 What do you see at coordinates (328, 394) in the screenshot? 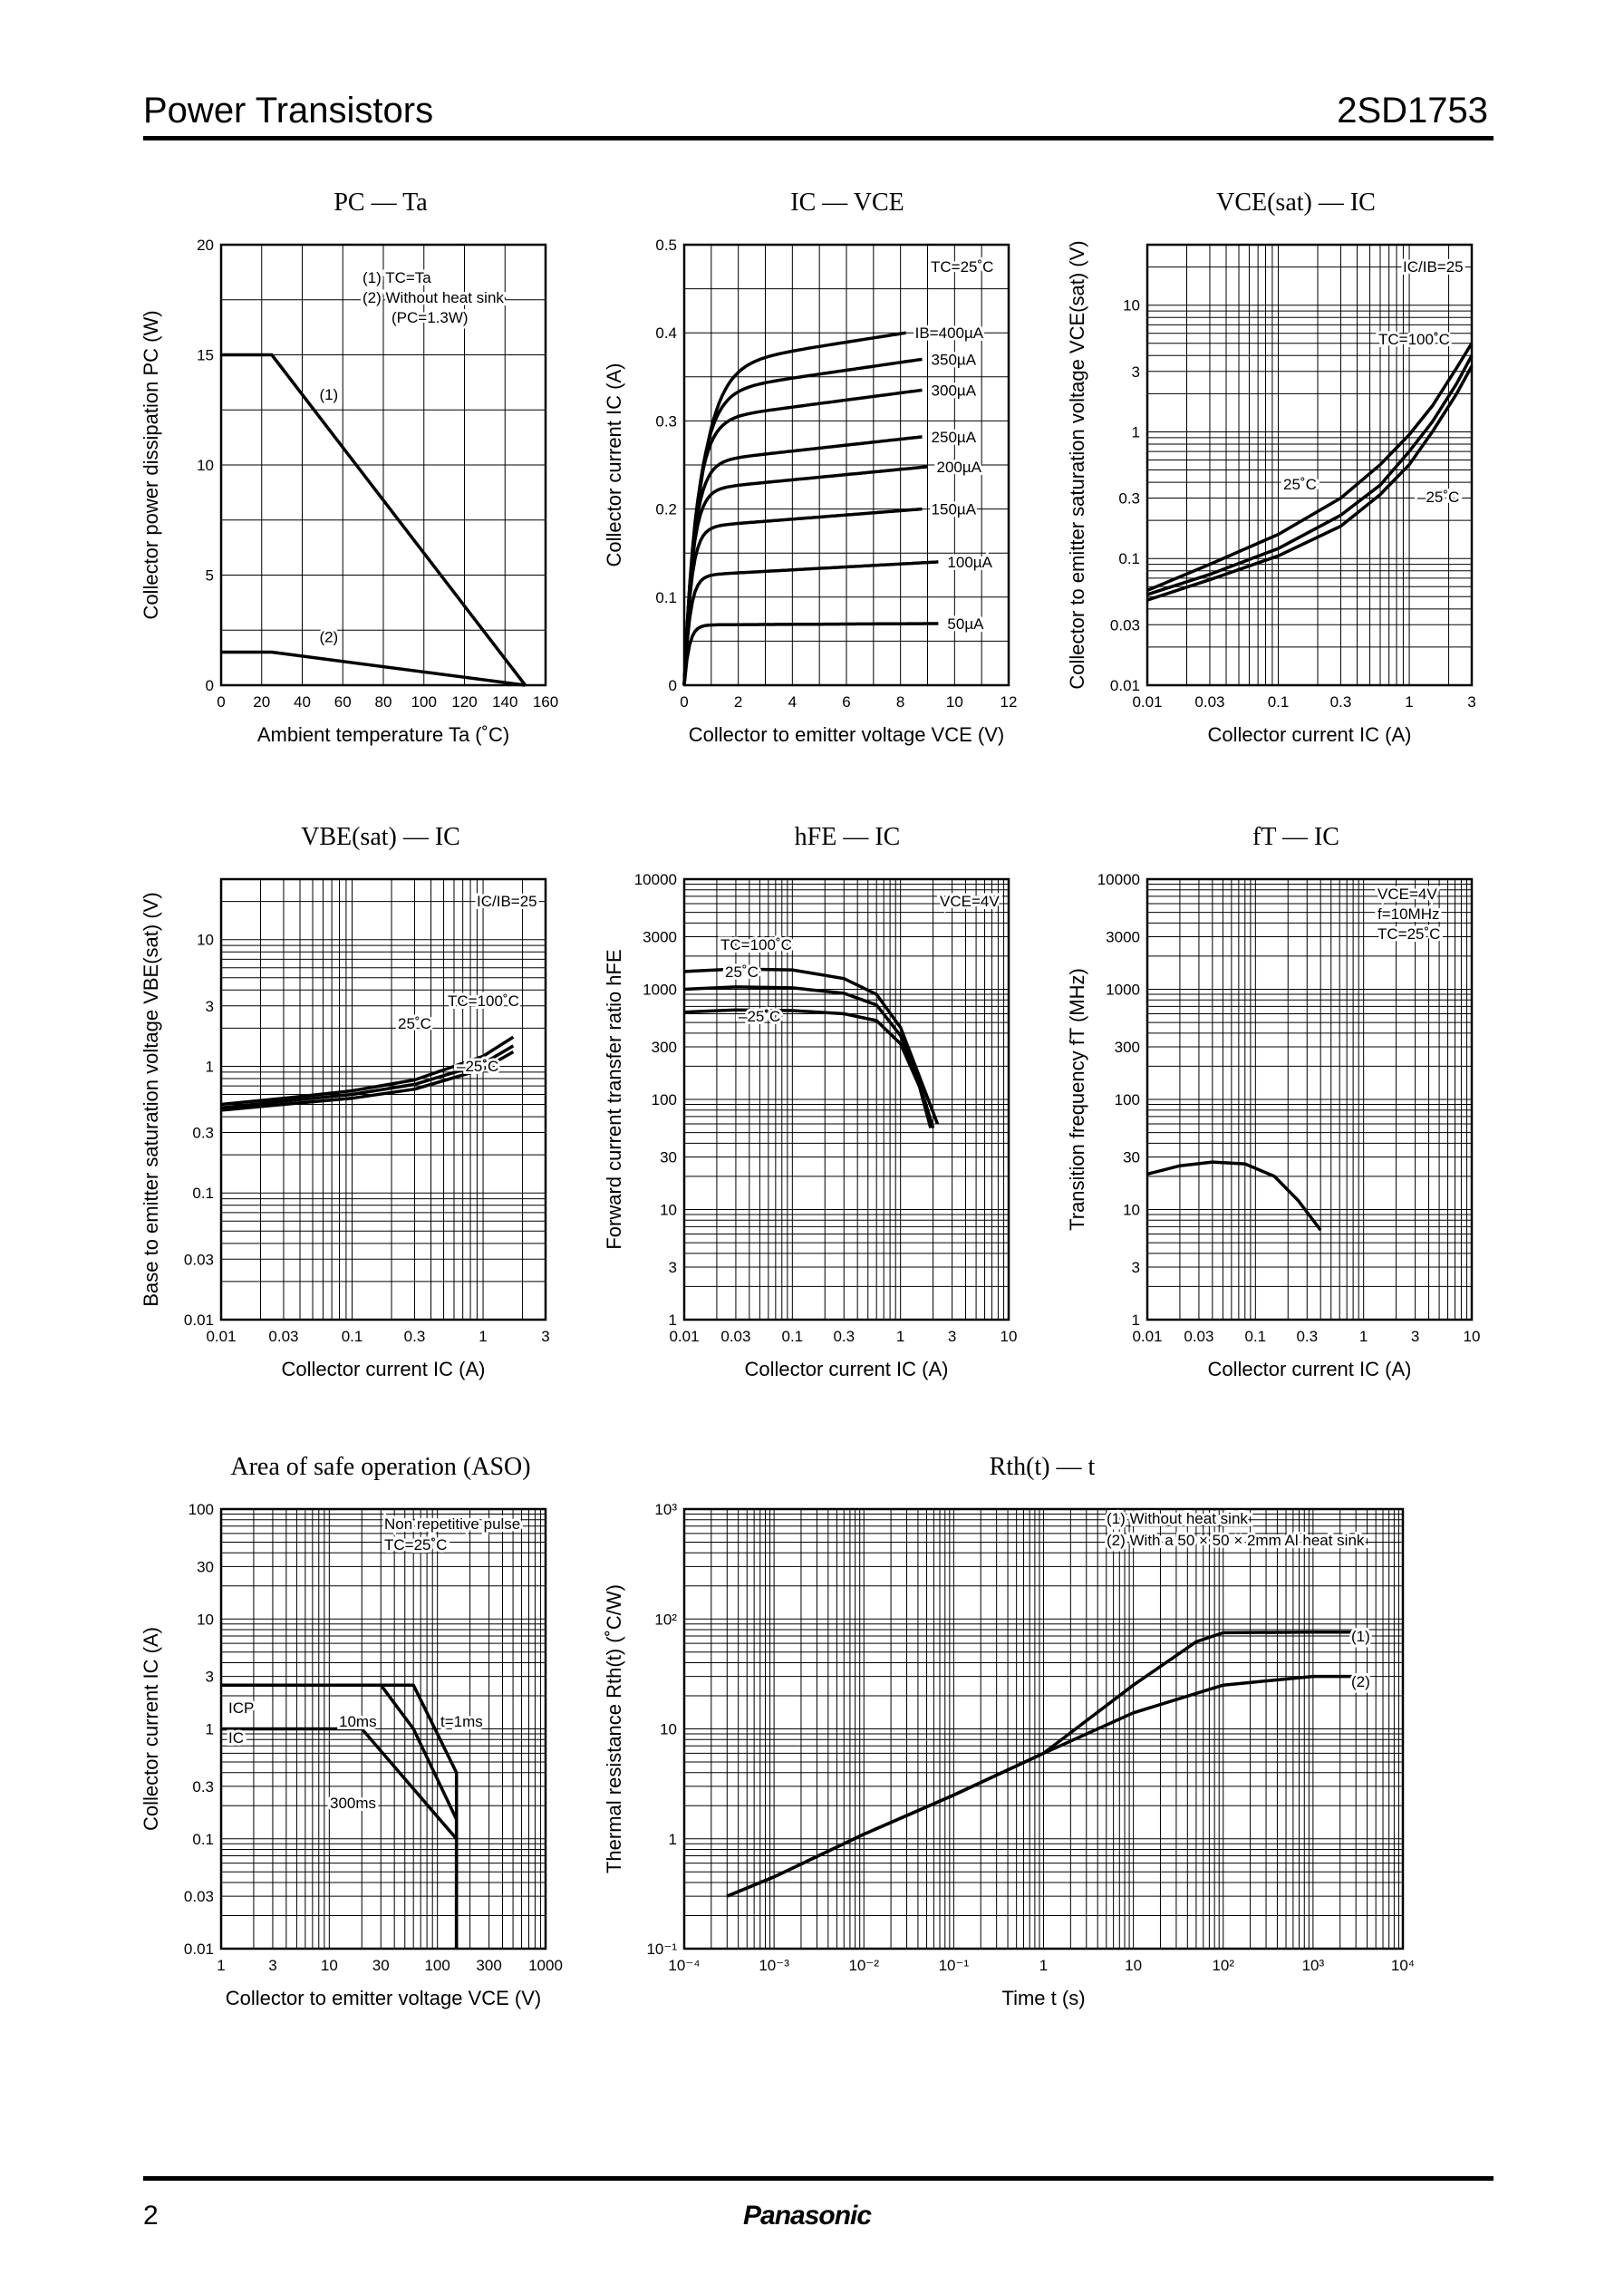
I see `curve-label: (1)` at bounding box center [328, 394].